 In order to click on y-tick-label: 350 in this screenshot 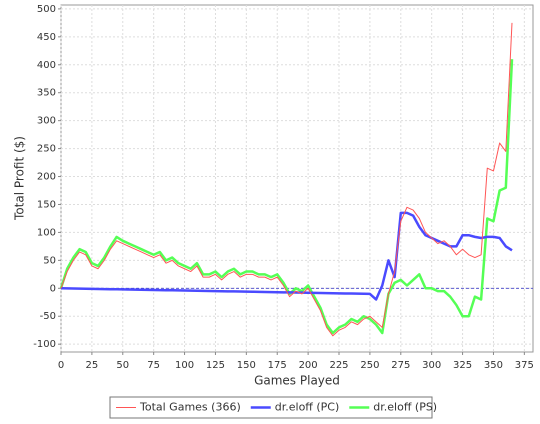, I will do `click(46, 93)`.